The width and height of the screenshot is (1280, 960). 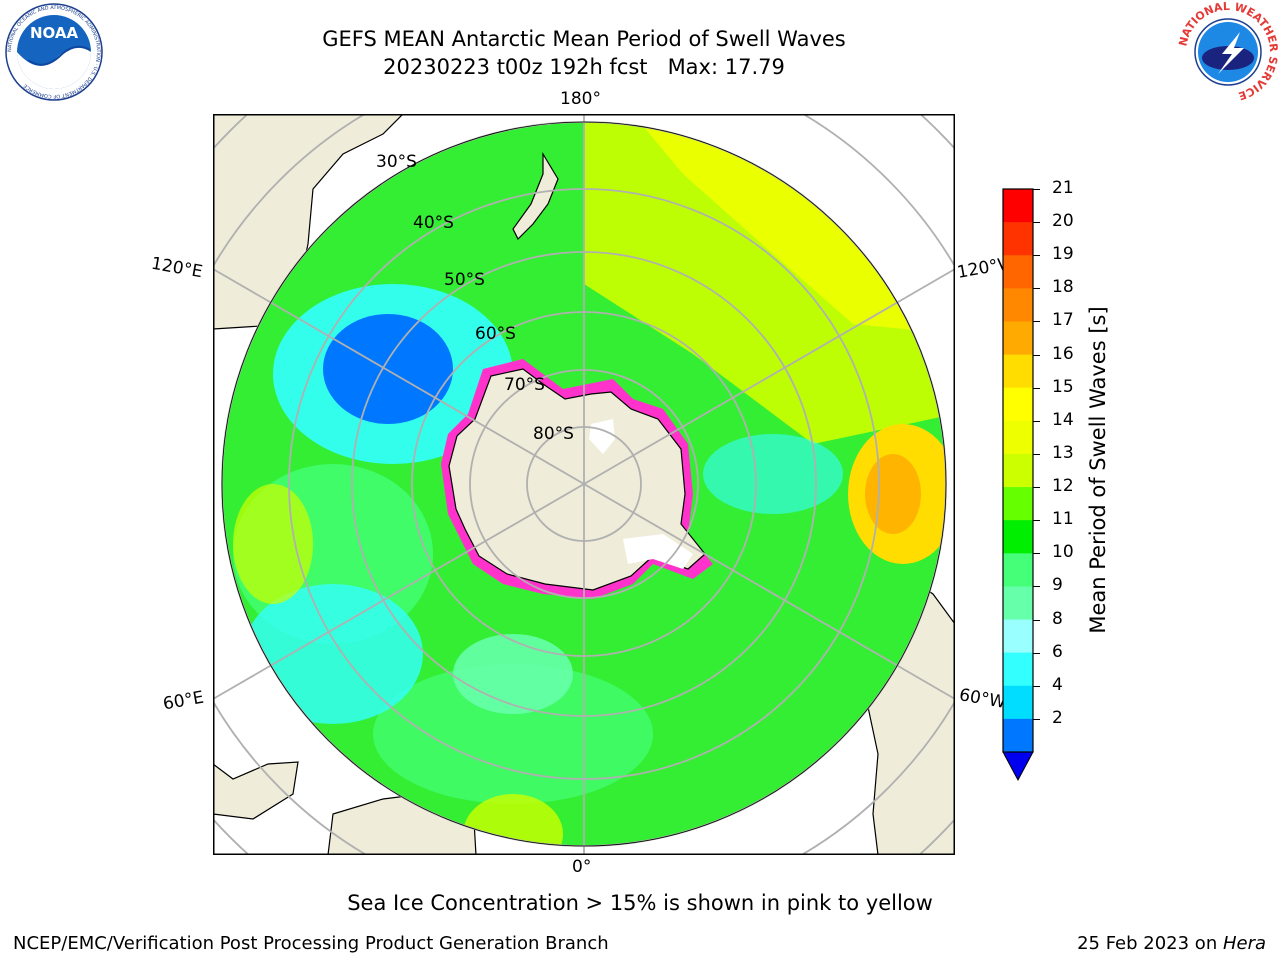 What do you see at coordinates (433, 223) in the screenshot?
I see `lat-label-40s: 40°S` at bounding box center [433, 223].